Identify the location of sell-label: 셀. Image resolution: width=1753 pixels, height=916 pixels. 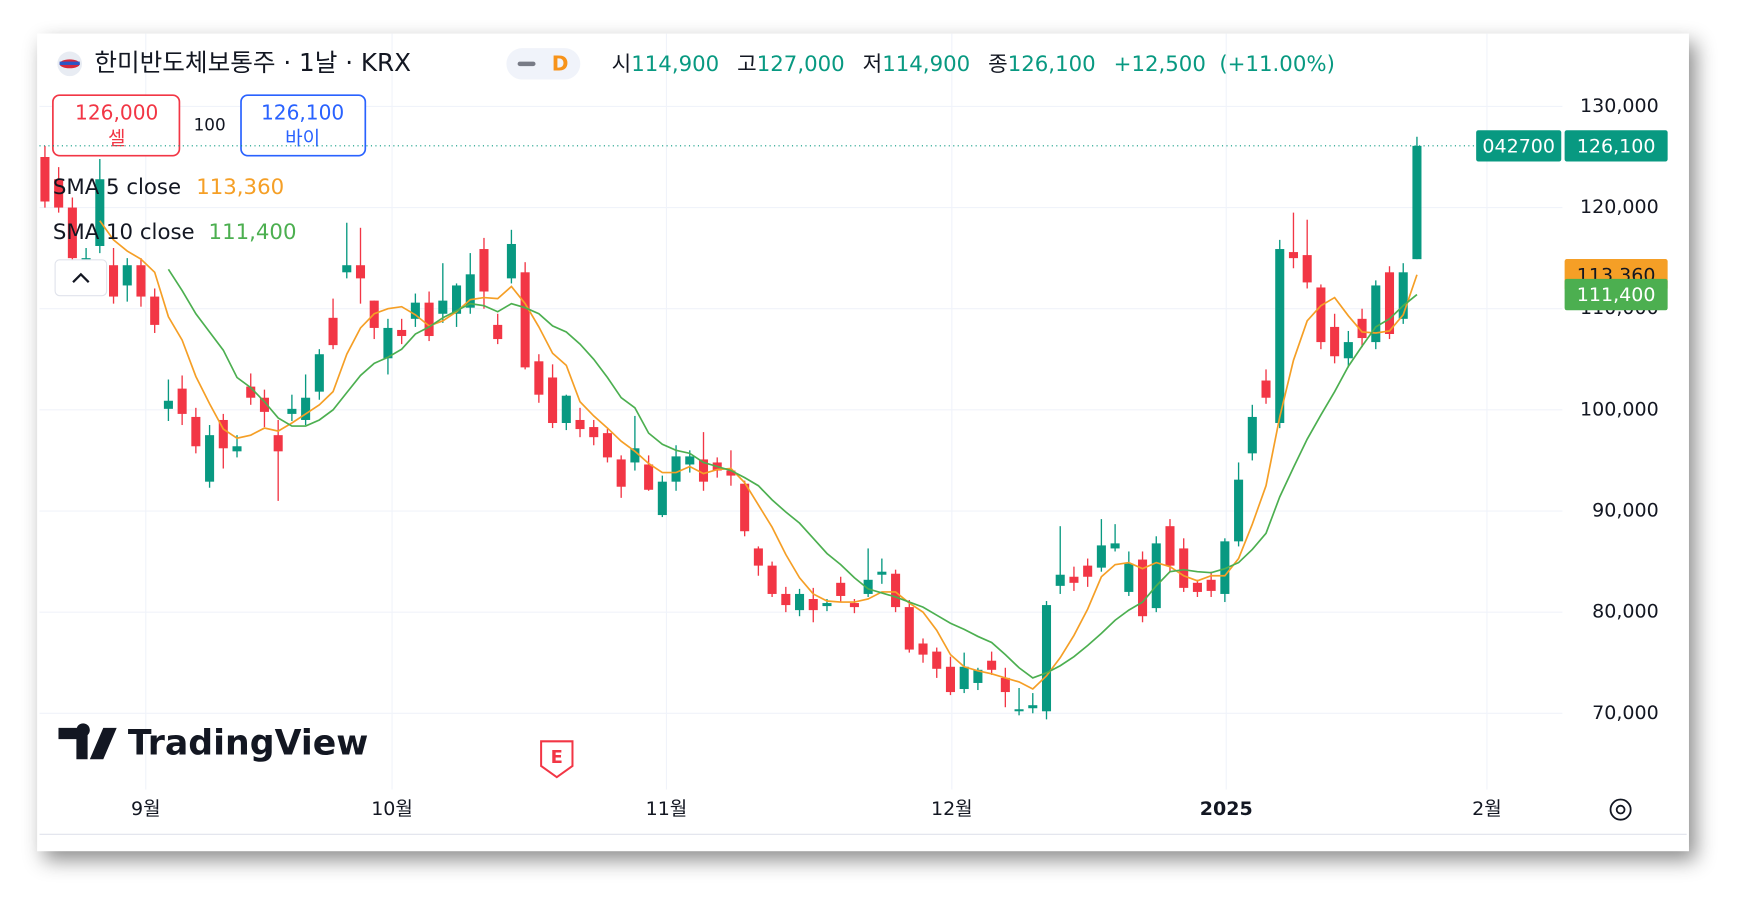
(117, 138).